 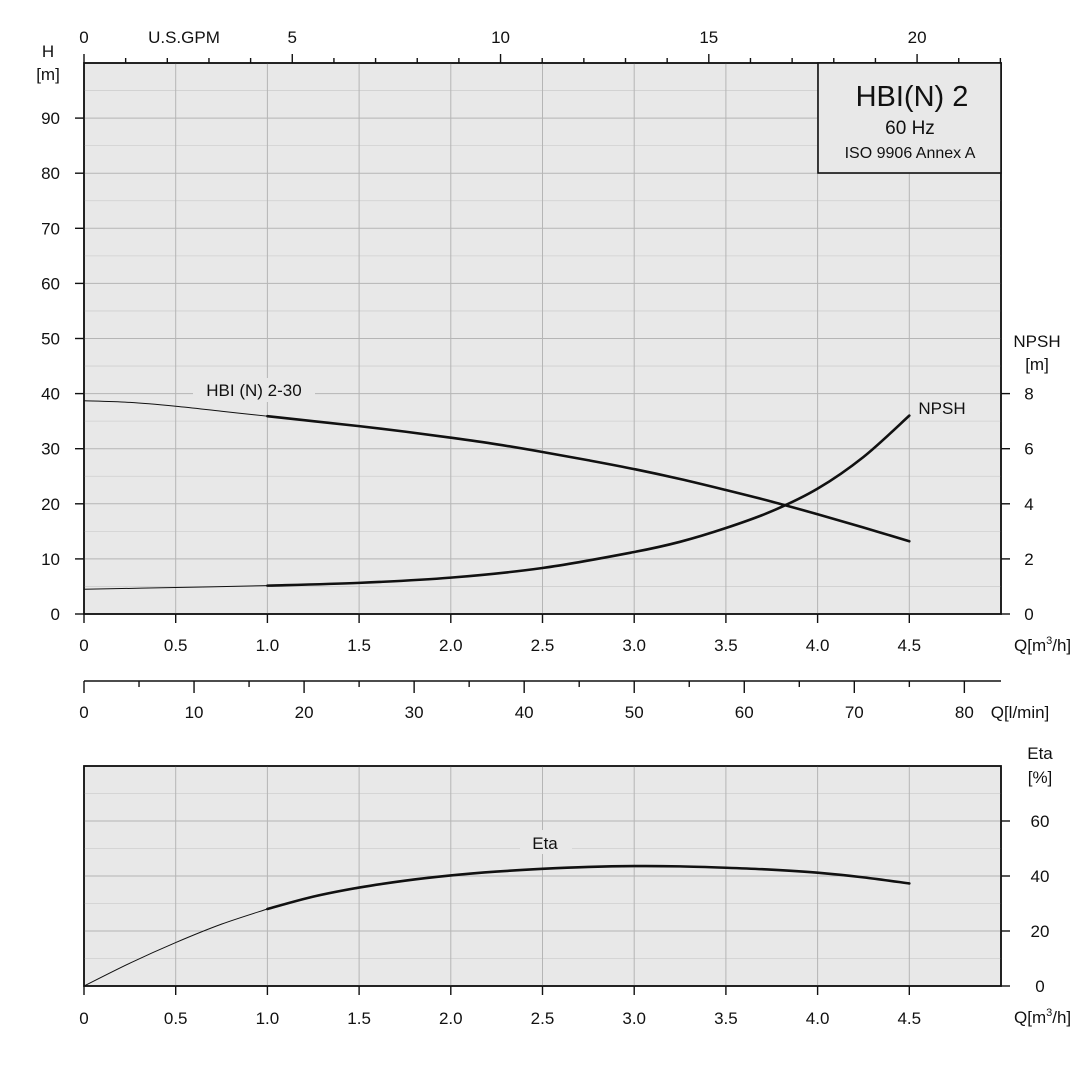 I want to click on curve-label-eta: Eta, so click(x=545, y=843).